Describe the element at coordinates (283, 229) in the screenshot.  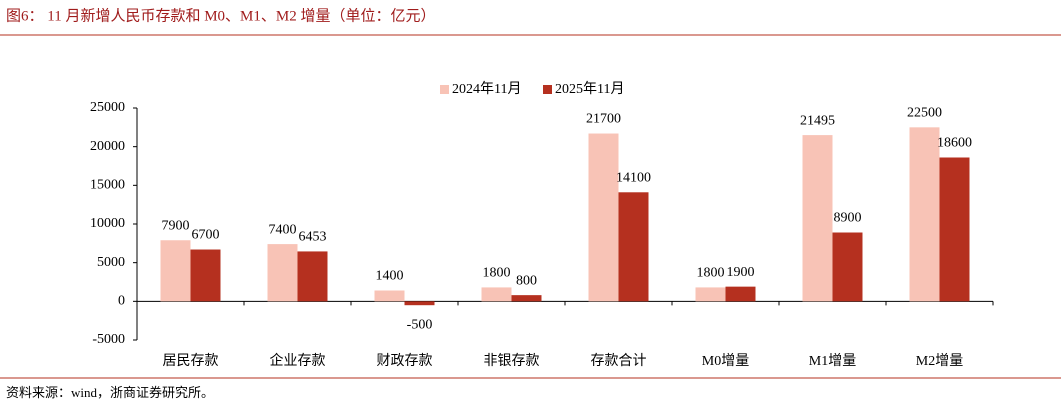
I see `value-label: 7400` at that location.